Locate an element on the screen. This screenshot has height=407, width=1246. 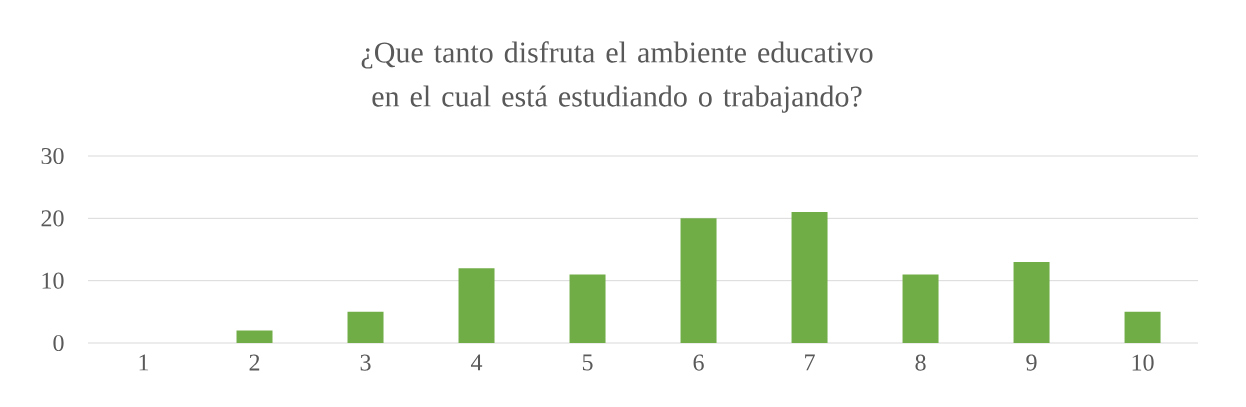
x-tick-label: 3 is located at coordinates (365, 362).